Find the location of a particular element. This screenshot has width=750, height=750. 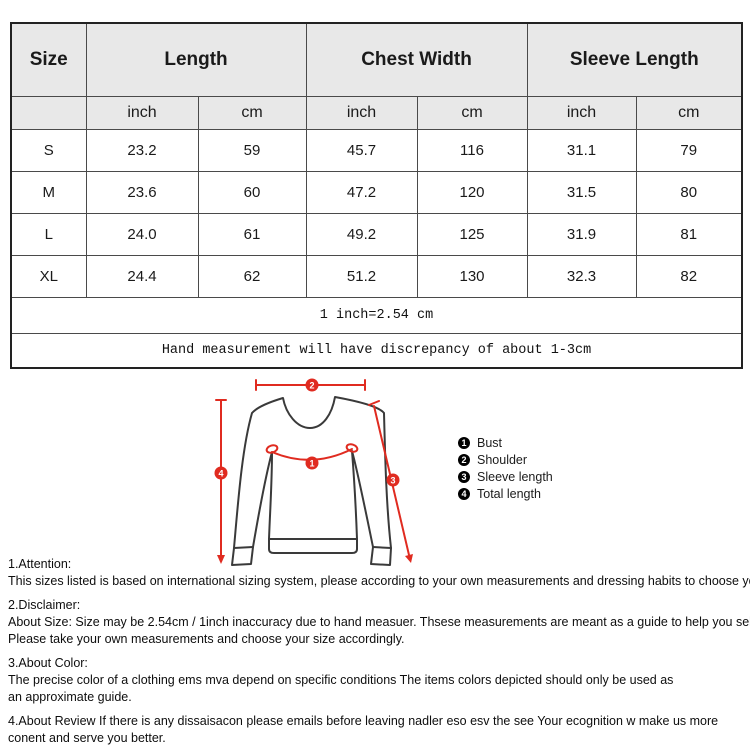

value-cell: 32.3 is located at coordinates (581, 276).